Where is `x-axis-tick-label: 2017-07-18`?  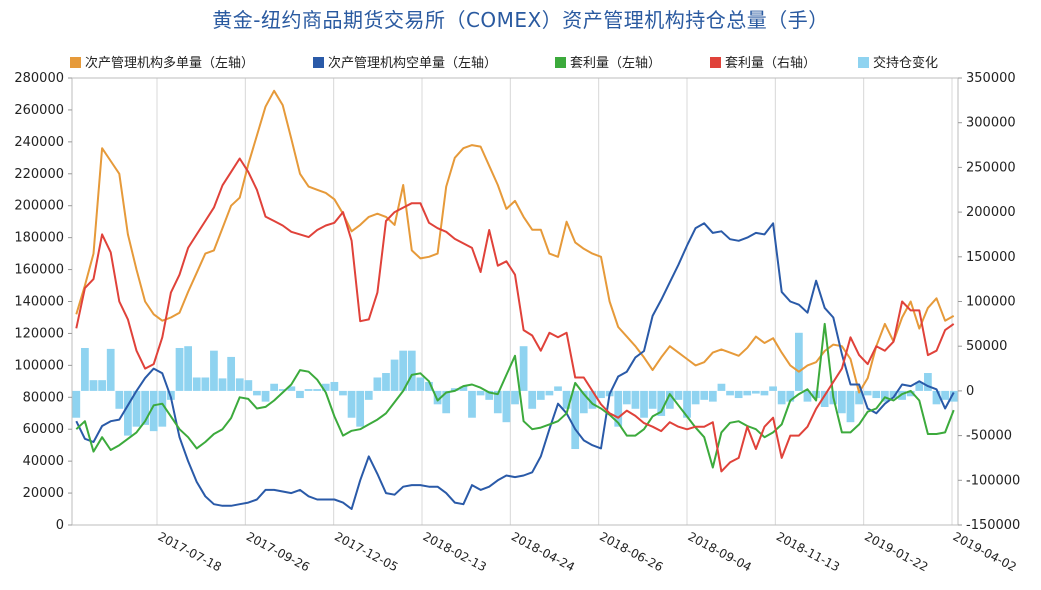
x-axis-tick-label: 2017-07-18 is located at coordinates (190, 551).